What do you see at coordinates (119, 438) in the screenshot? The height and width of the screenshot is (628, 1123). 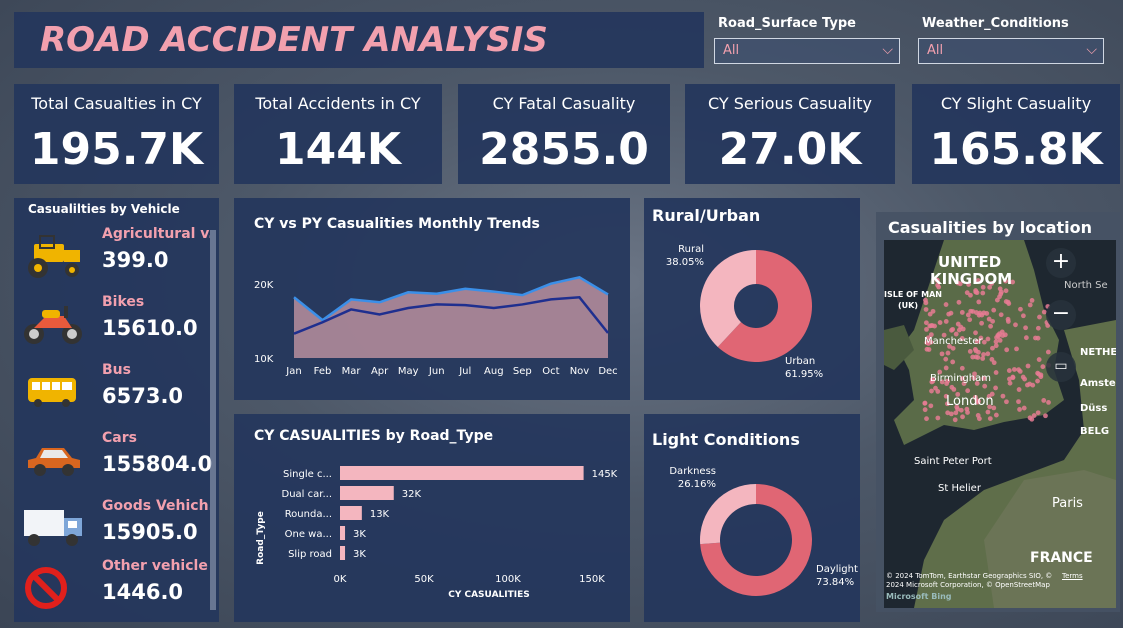 I see `vehicle-name: Cars` at bounding box center [119, 438].